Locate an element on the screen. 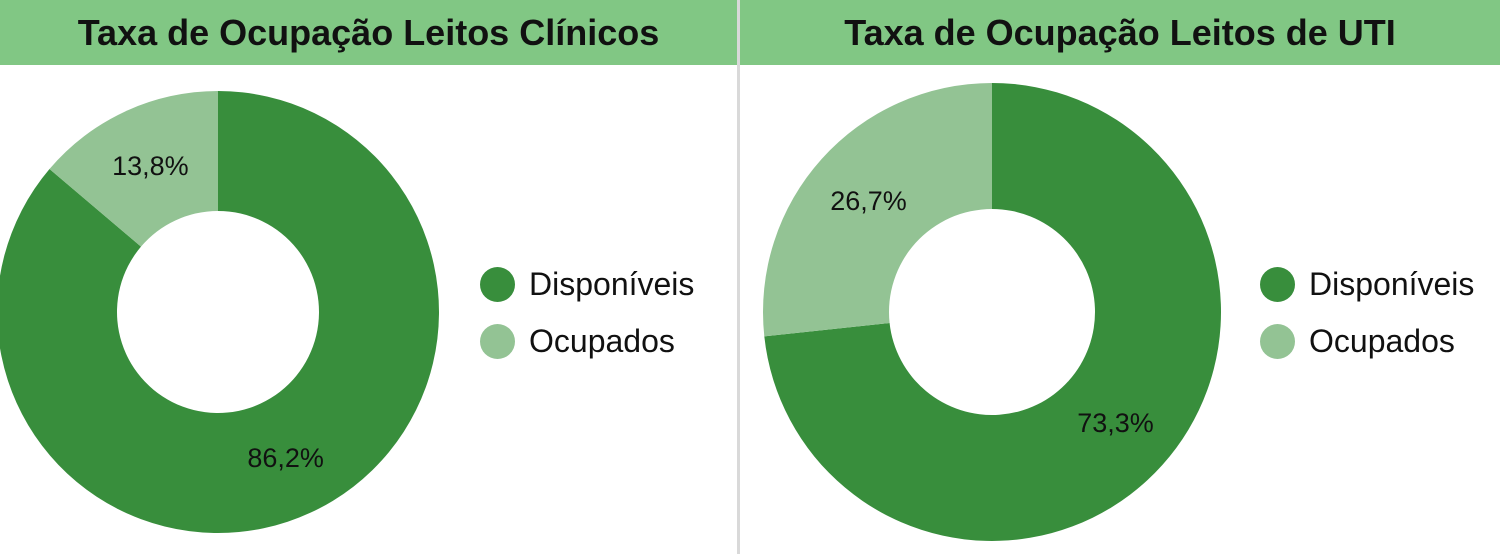 The height and width of the screenshot is (554, 1500). chart-title: Taxa de Ocupação Leitos de UTI is located at coordinates (1120, 32).